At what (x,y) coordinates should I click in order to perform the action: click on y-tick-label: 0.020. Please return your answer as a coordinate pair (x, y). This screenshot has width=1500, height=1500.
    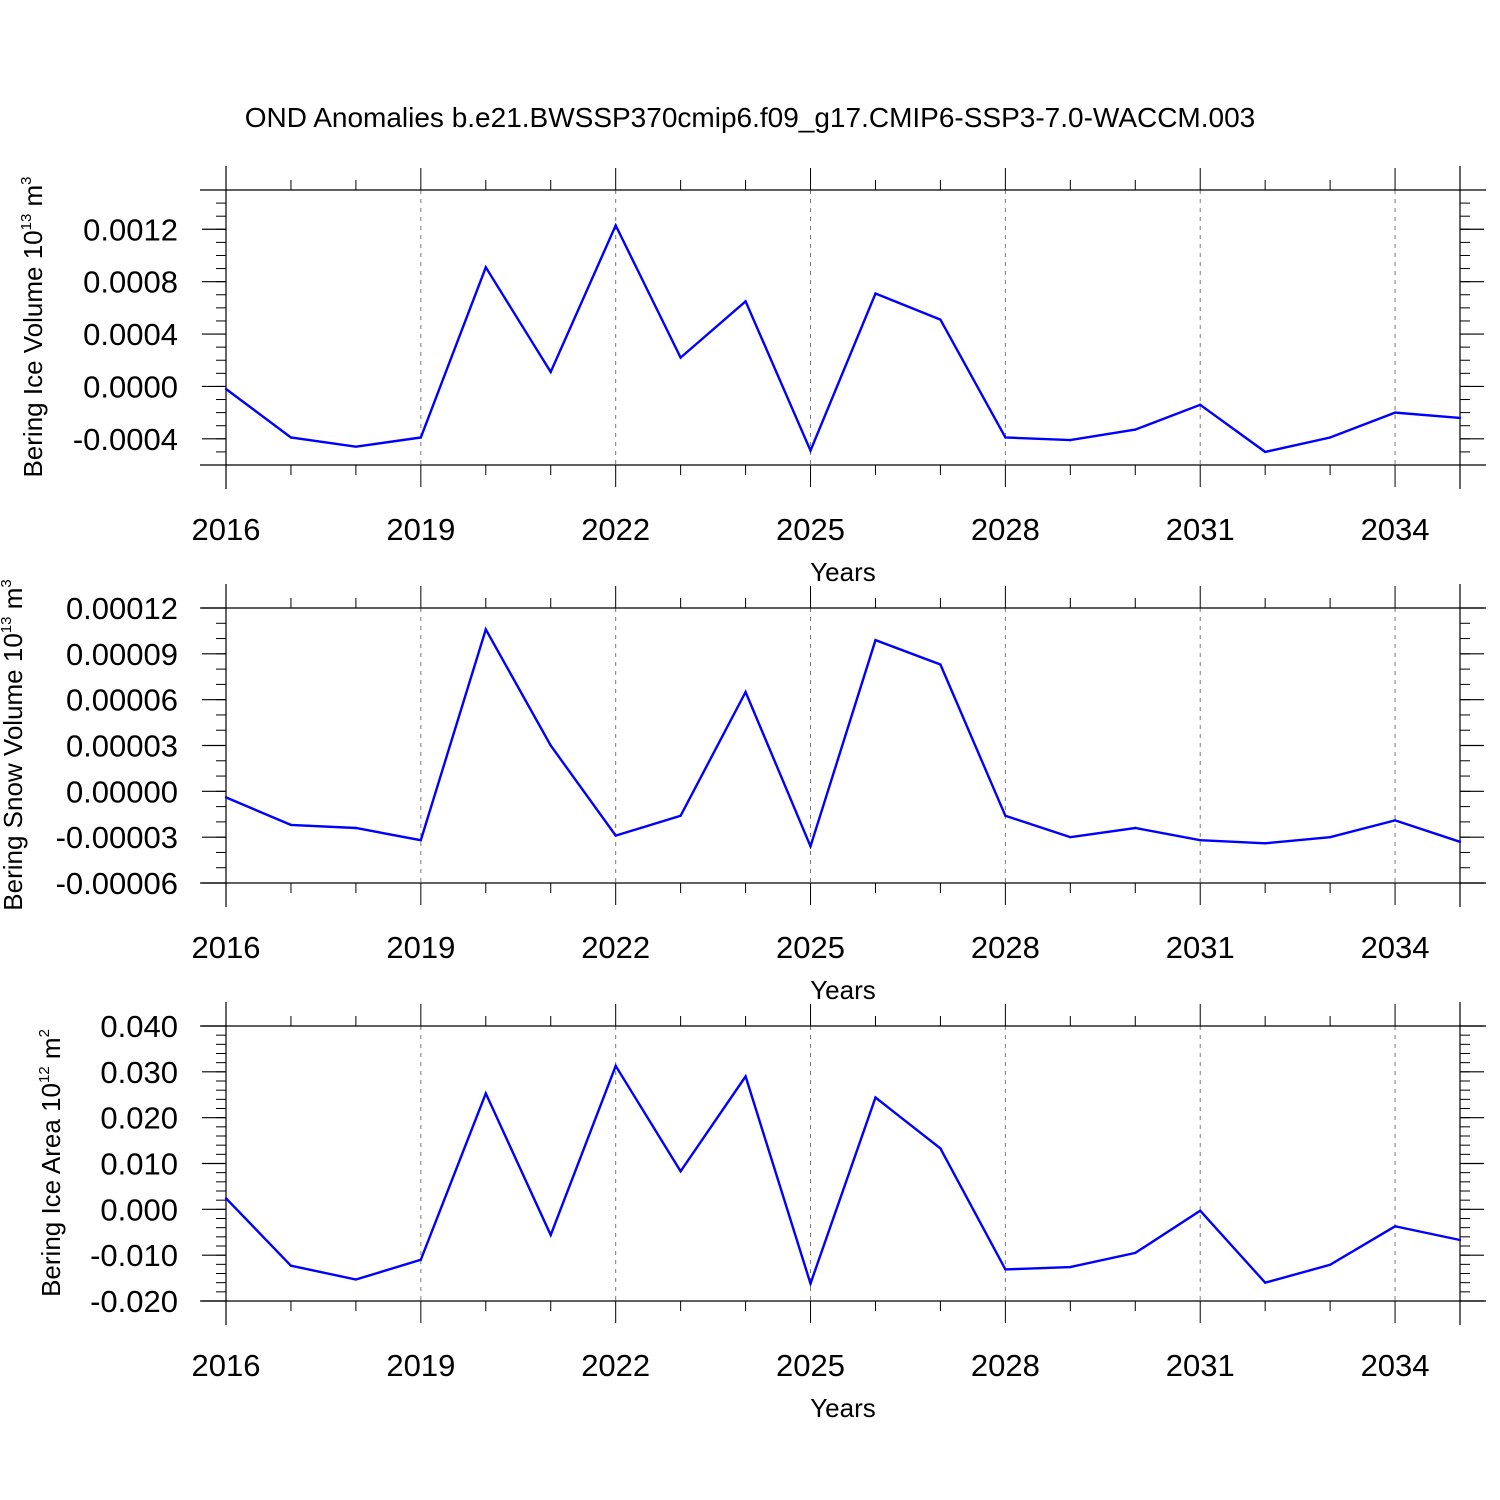
    Looking at the image, I should click on (139, 1118).